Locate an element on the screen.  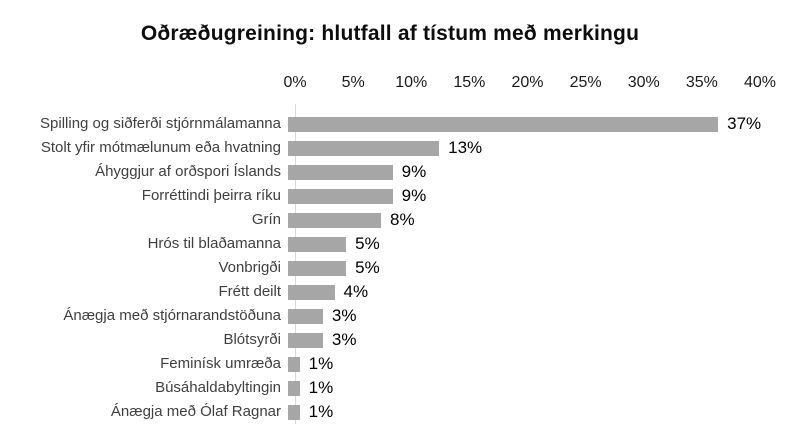
bar-row: Áhyggjur af orðspori Íslands 9% is located at coordinates (400, 172).